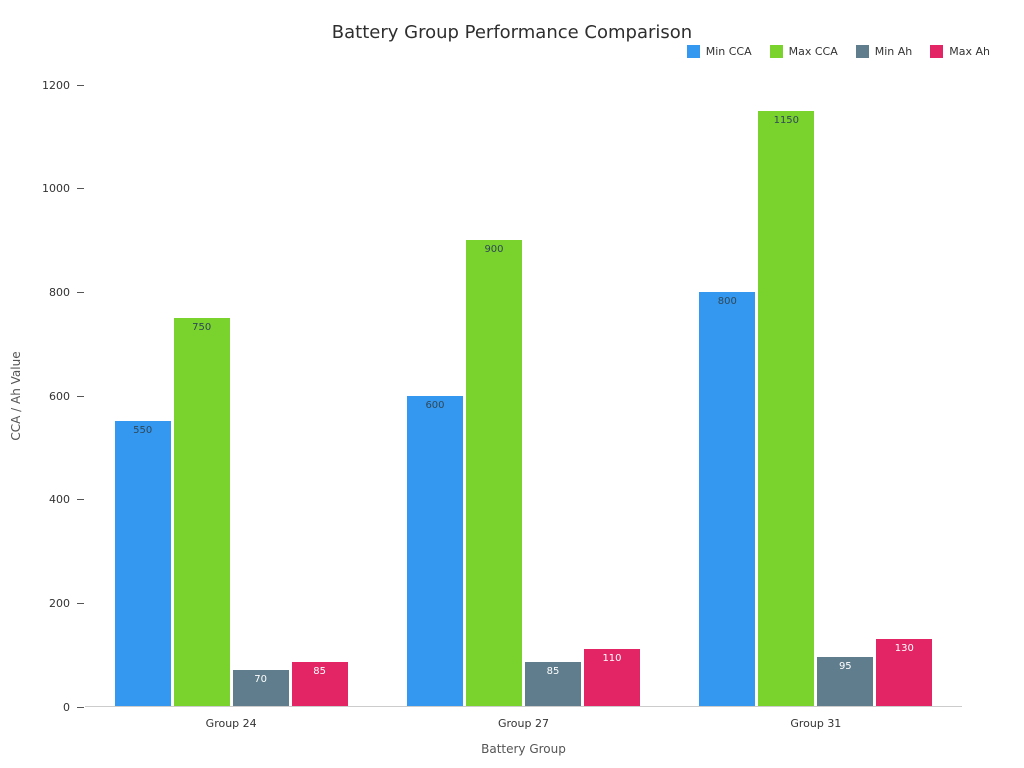 The height and width of the screenshot is (768, 1024). What do you see at coordinates (727, 499) in the screenshot?
I see `bar-min-cca: 800` at bounding box center [727, 499].